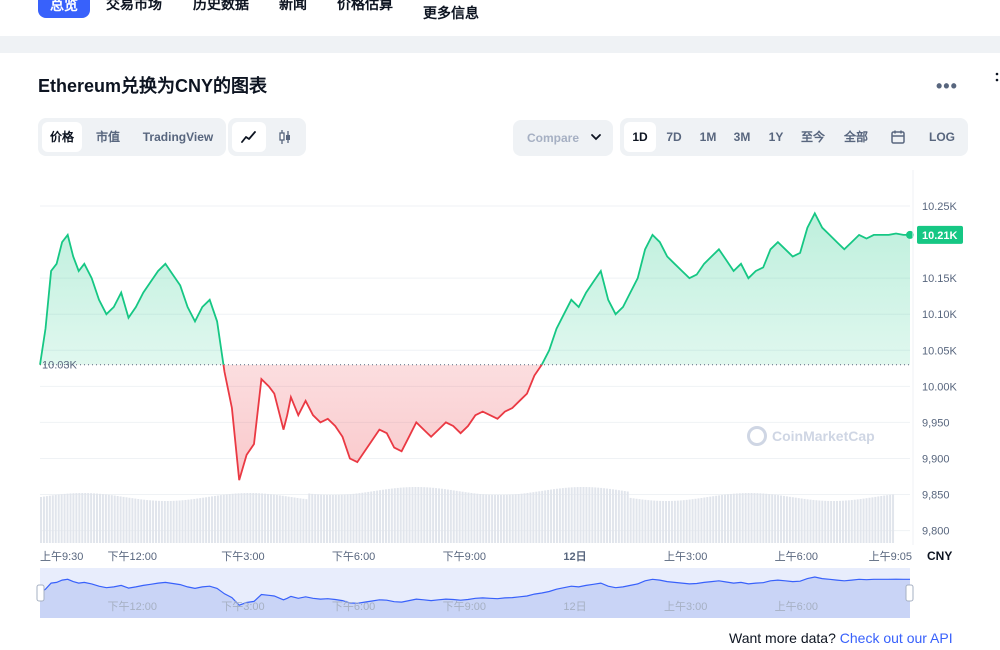 The image size is (1000, 650). Describe the element at coordinates (898, 137) in the screenshot. I see `calendar-button` at that location.